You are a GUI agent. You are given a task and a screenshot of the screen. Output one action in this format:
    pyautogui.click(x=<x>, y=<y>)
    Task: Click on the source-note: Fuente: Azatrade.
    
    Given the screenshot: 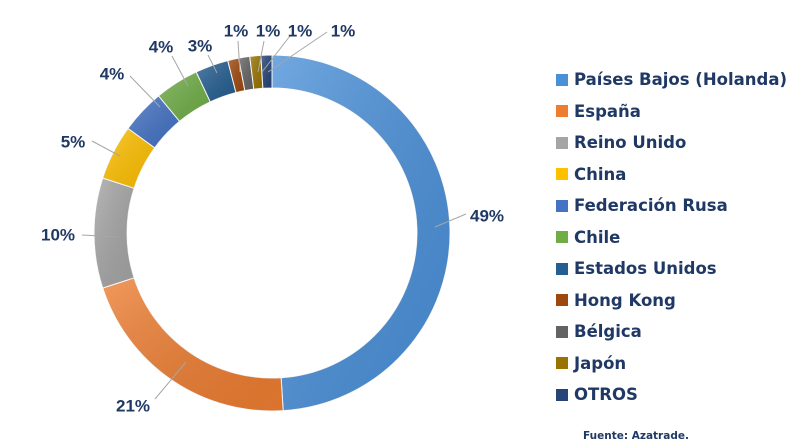 What is the action you would take?
    pyautogui.click(x=636, y=436)
    